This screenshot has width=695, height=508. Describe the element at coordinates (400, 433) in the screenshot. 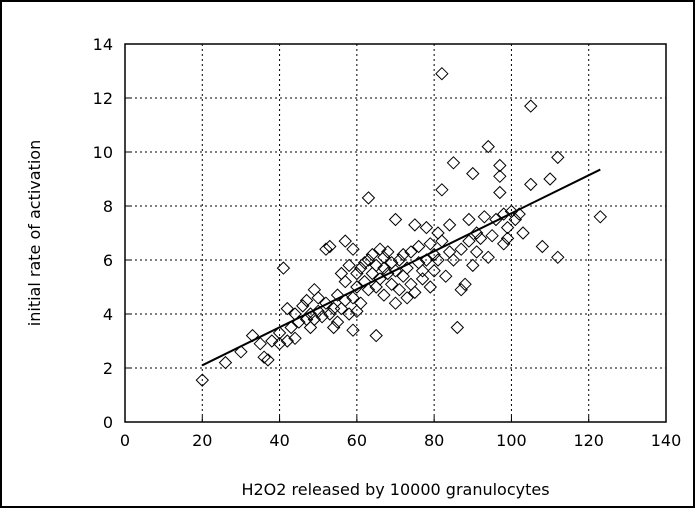

I see `x-axis-ticks: 0 20 40 60 80 100 120 140` at that location.